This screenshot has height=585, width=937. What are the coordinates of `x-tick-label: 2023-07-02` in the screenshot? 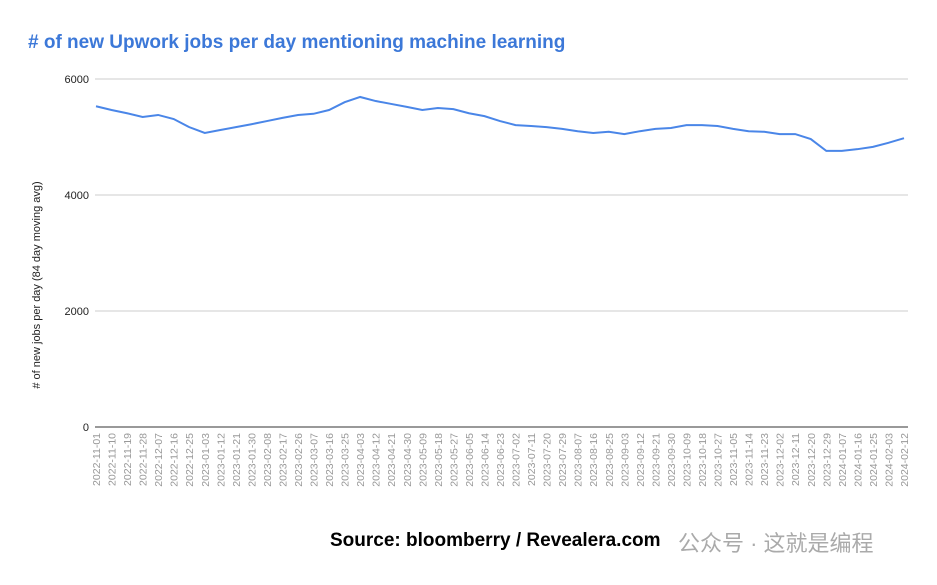 It's located at (517, 460).